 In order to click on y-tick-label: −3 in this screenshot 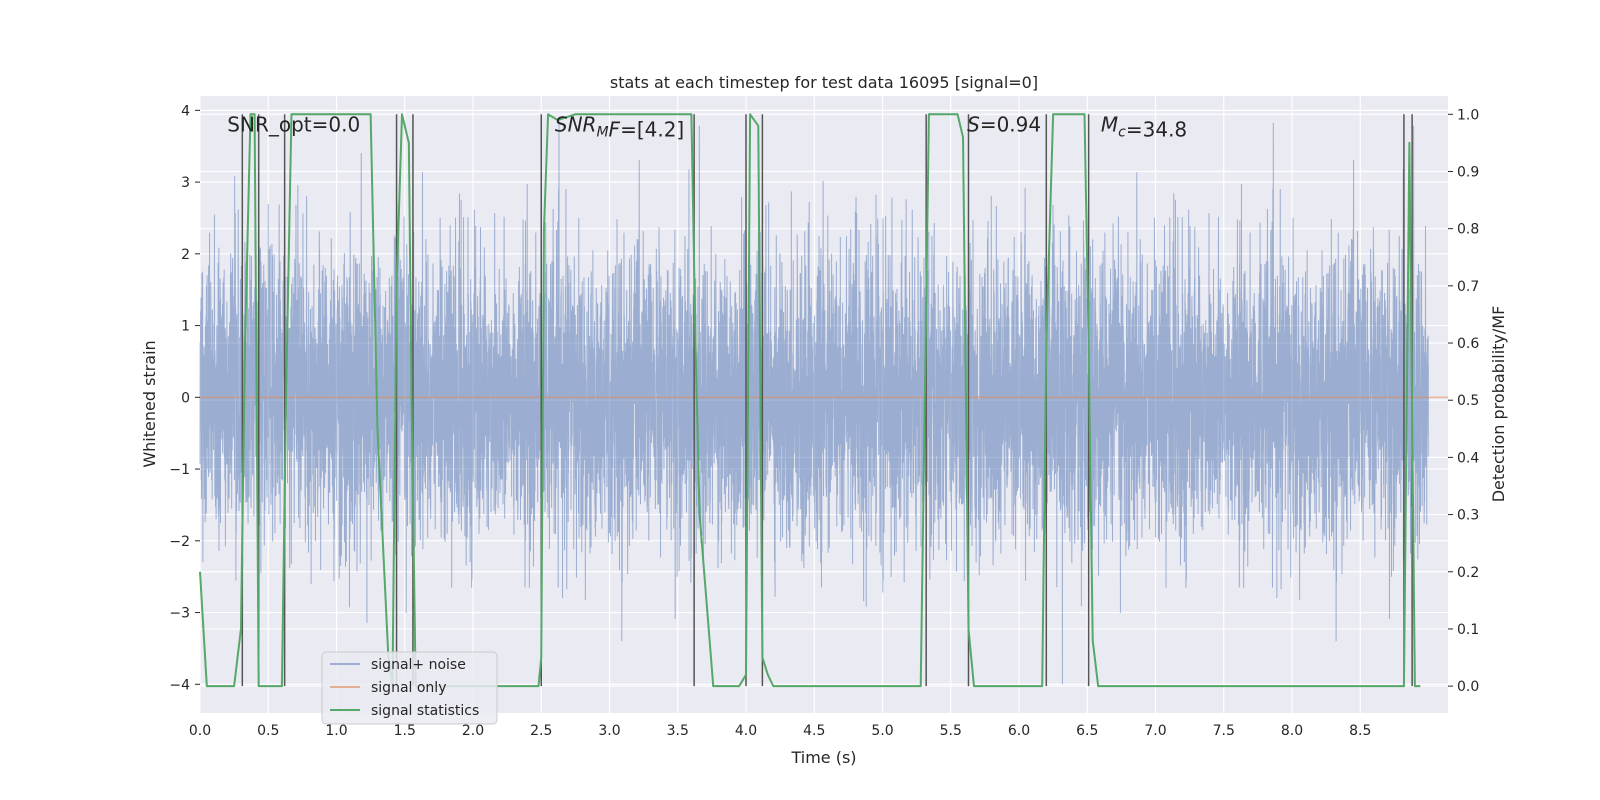, I will do `click(179, 614)`.